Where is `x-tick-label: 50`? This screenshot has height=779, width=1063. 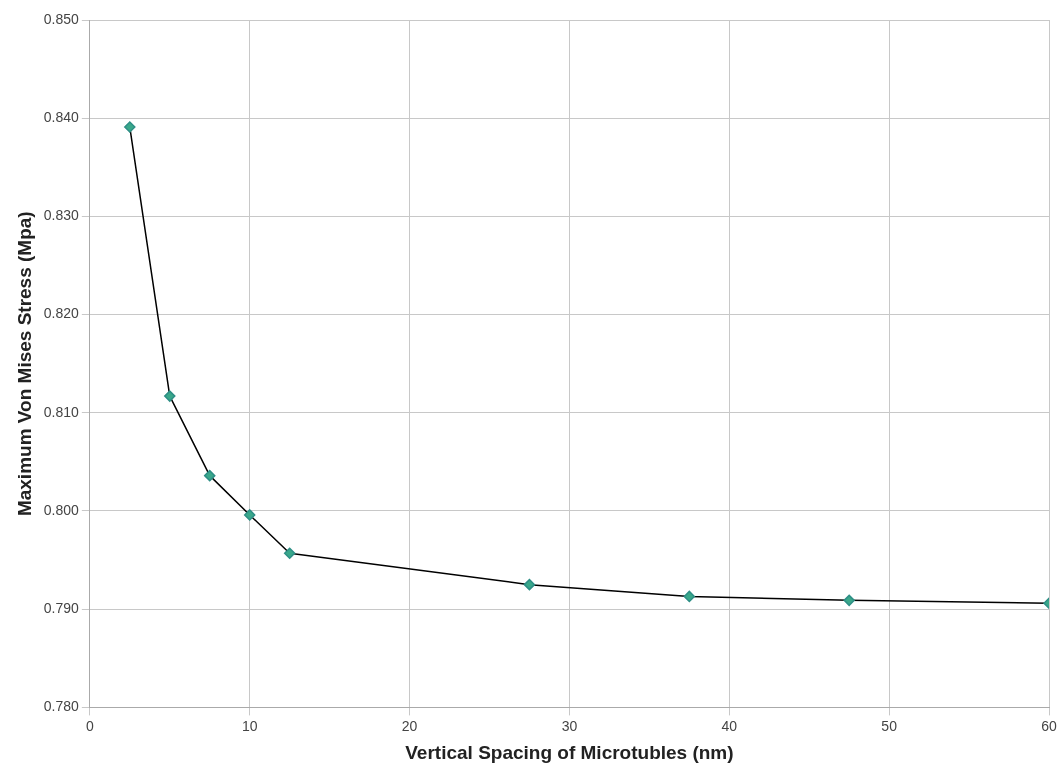
x-tick-label: 50 is located at coordinates (889, 725).